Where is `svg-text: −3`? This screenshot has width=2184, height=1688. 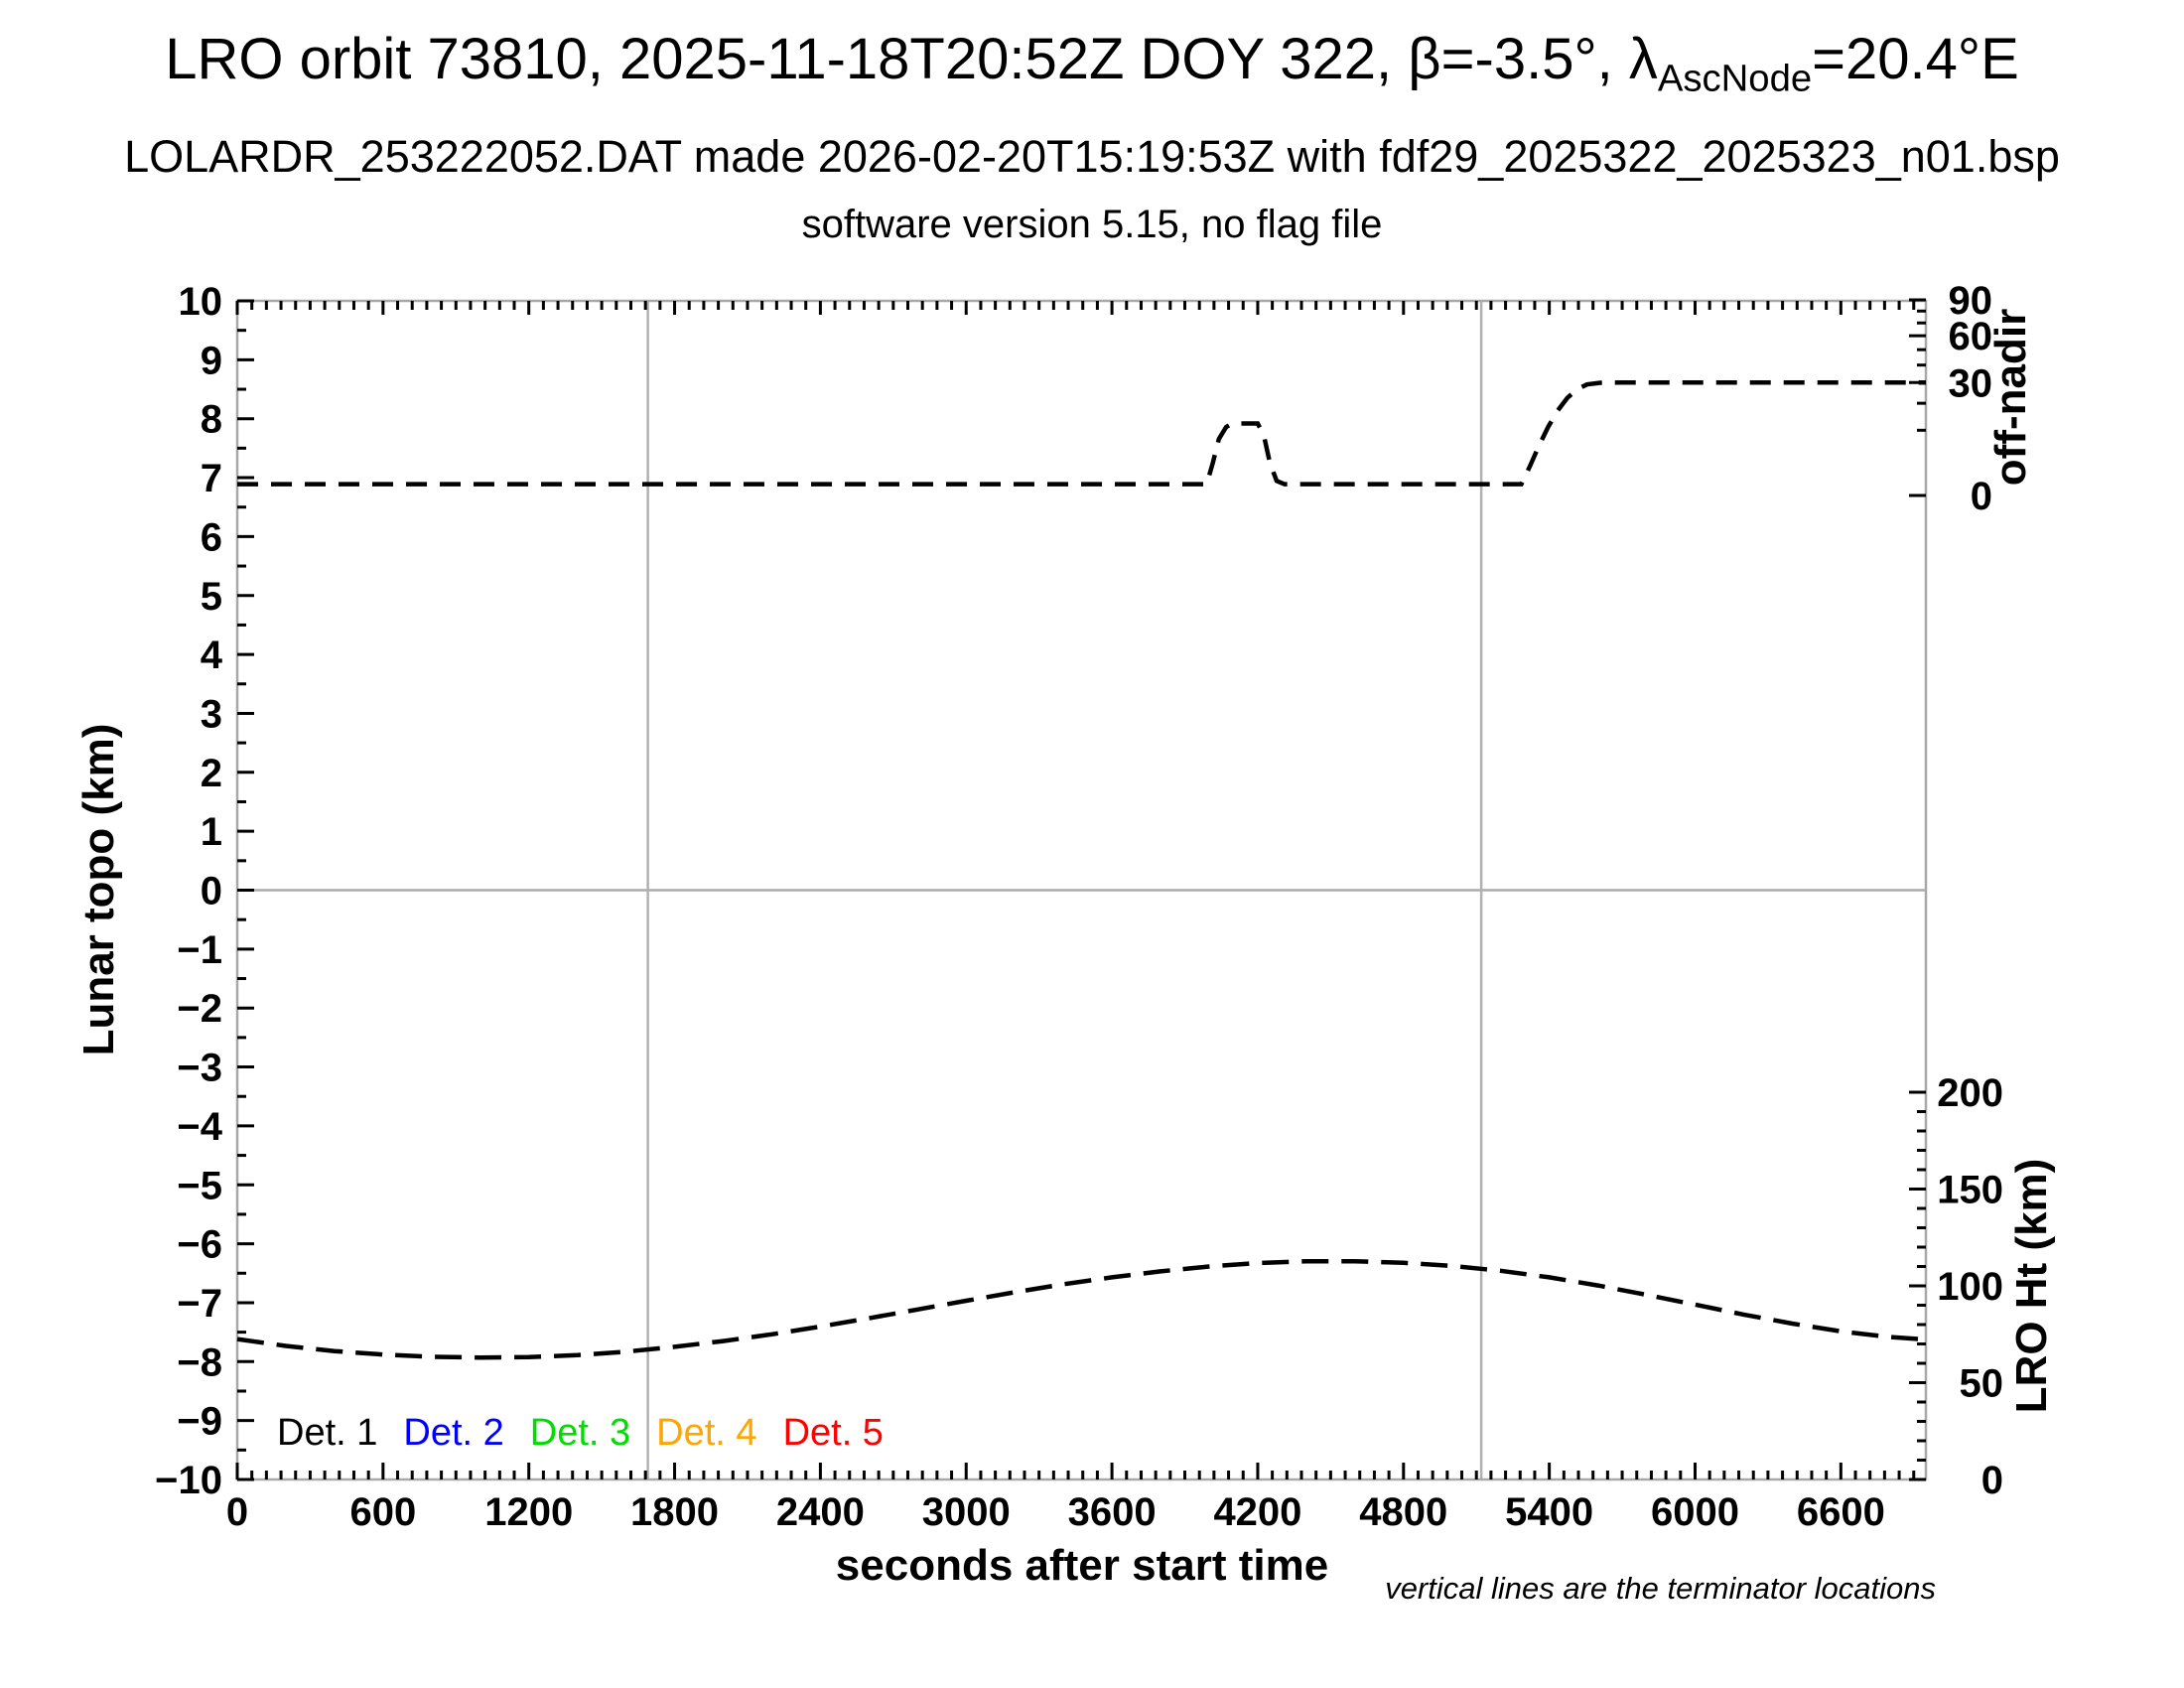 svg-text: −3 is located at coordinates (199, 1068).